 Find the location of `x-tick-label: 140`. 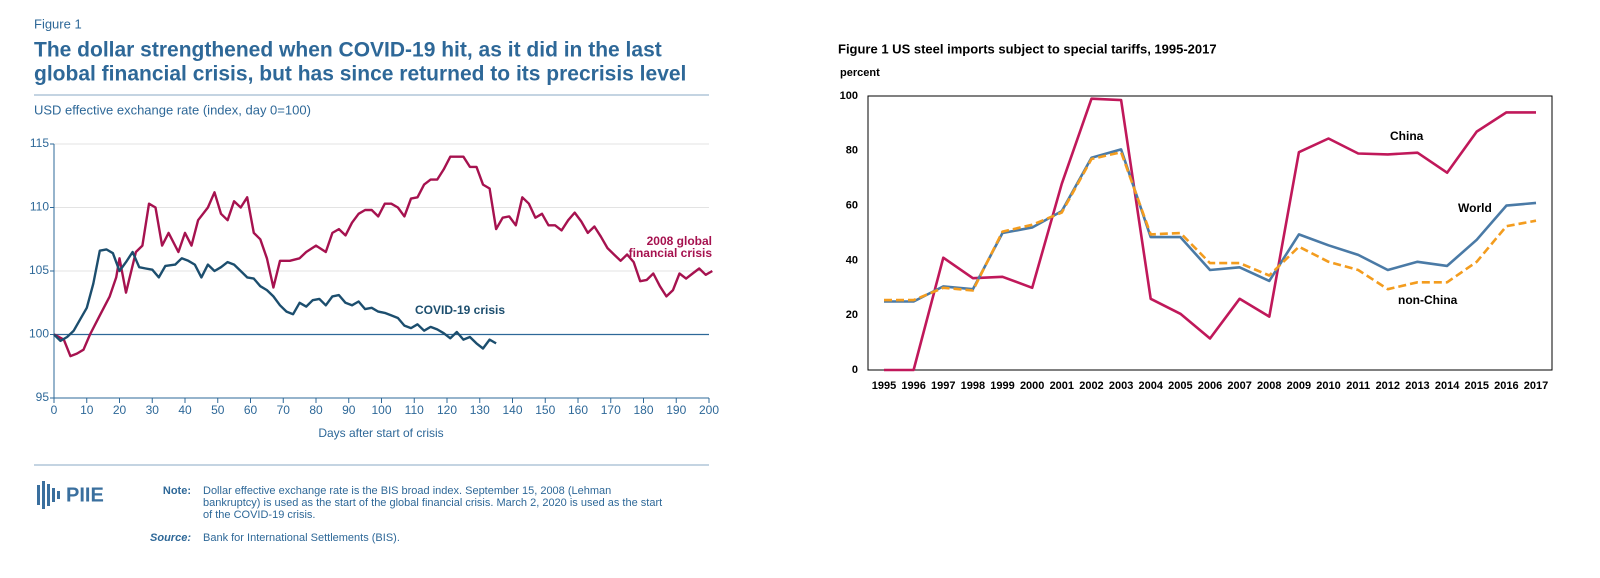

x-tick-label: 140 is located at coordinates (512, 410).